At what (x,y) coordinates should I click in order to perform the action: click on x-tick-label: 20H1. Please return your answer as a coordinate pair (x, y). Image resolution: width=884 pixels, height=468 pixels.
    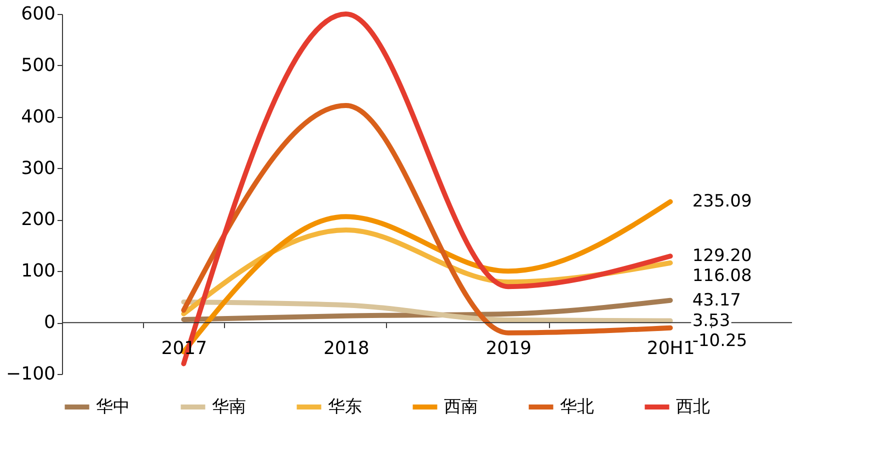
    Looking at the image, I should click on (670, 349).